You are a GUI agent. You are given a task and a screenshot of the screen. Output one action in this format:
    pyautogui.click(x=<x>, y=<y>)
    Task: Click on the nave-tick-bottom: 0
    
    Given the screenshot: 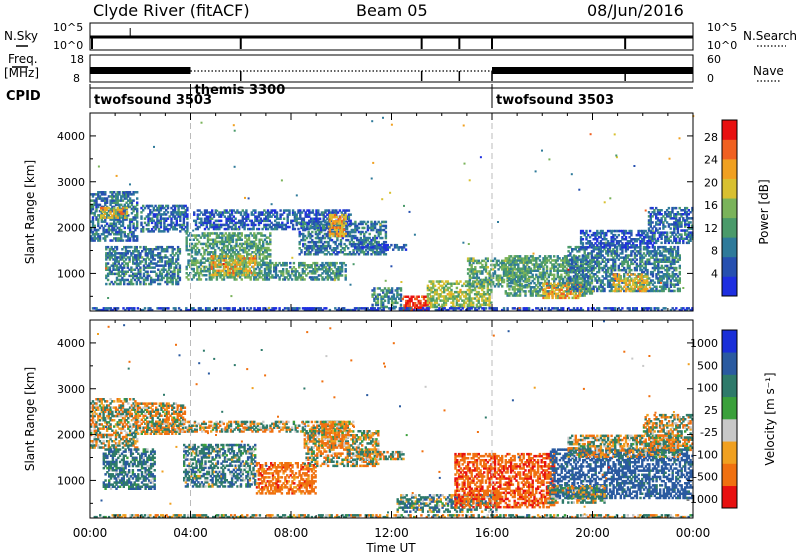 What is the action you would take?
    pyautogui.click(x=710, y=78)
    